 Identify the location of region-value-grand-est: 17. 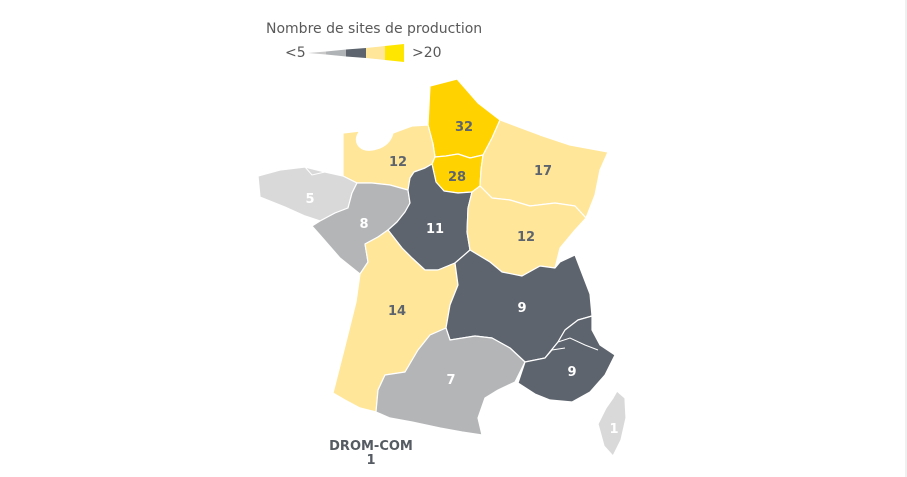
(543, 171).